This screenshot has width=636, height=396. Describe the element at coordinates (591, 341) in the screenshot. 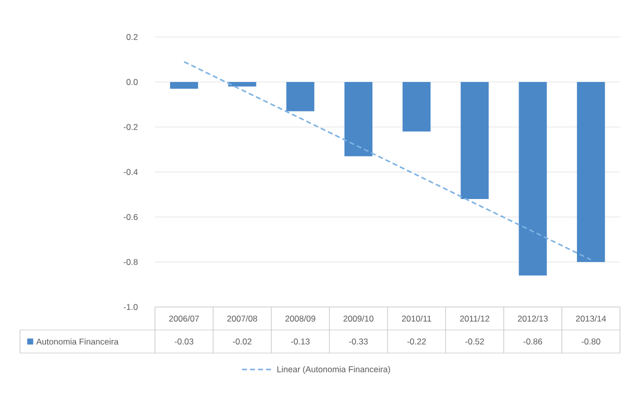

I see `data-label: -0.80` at that location.